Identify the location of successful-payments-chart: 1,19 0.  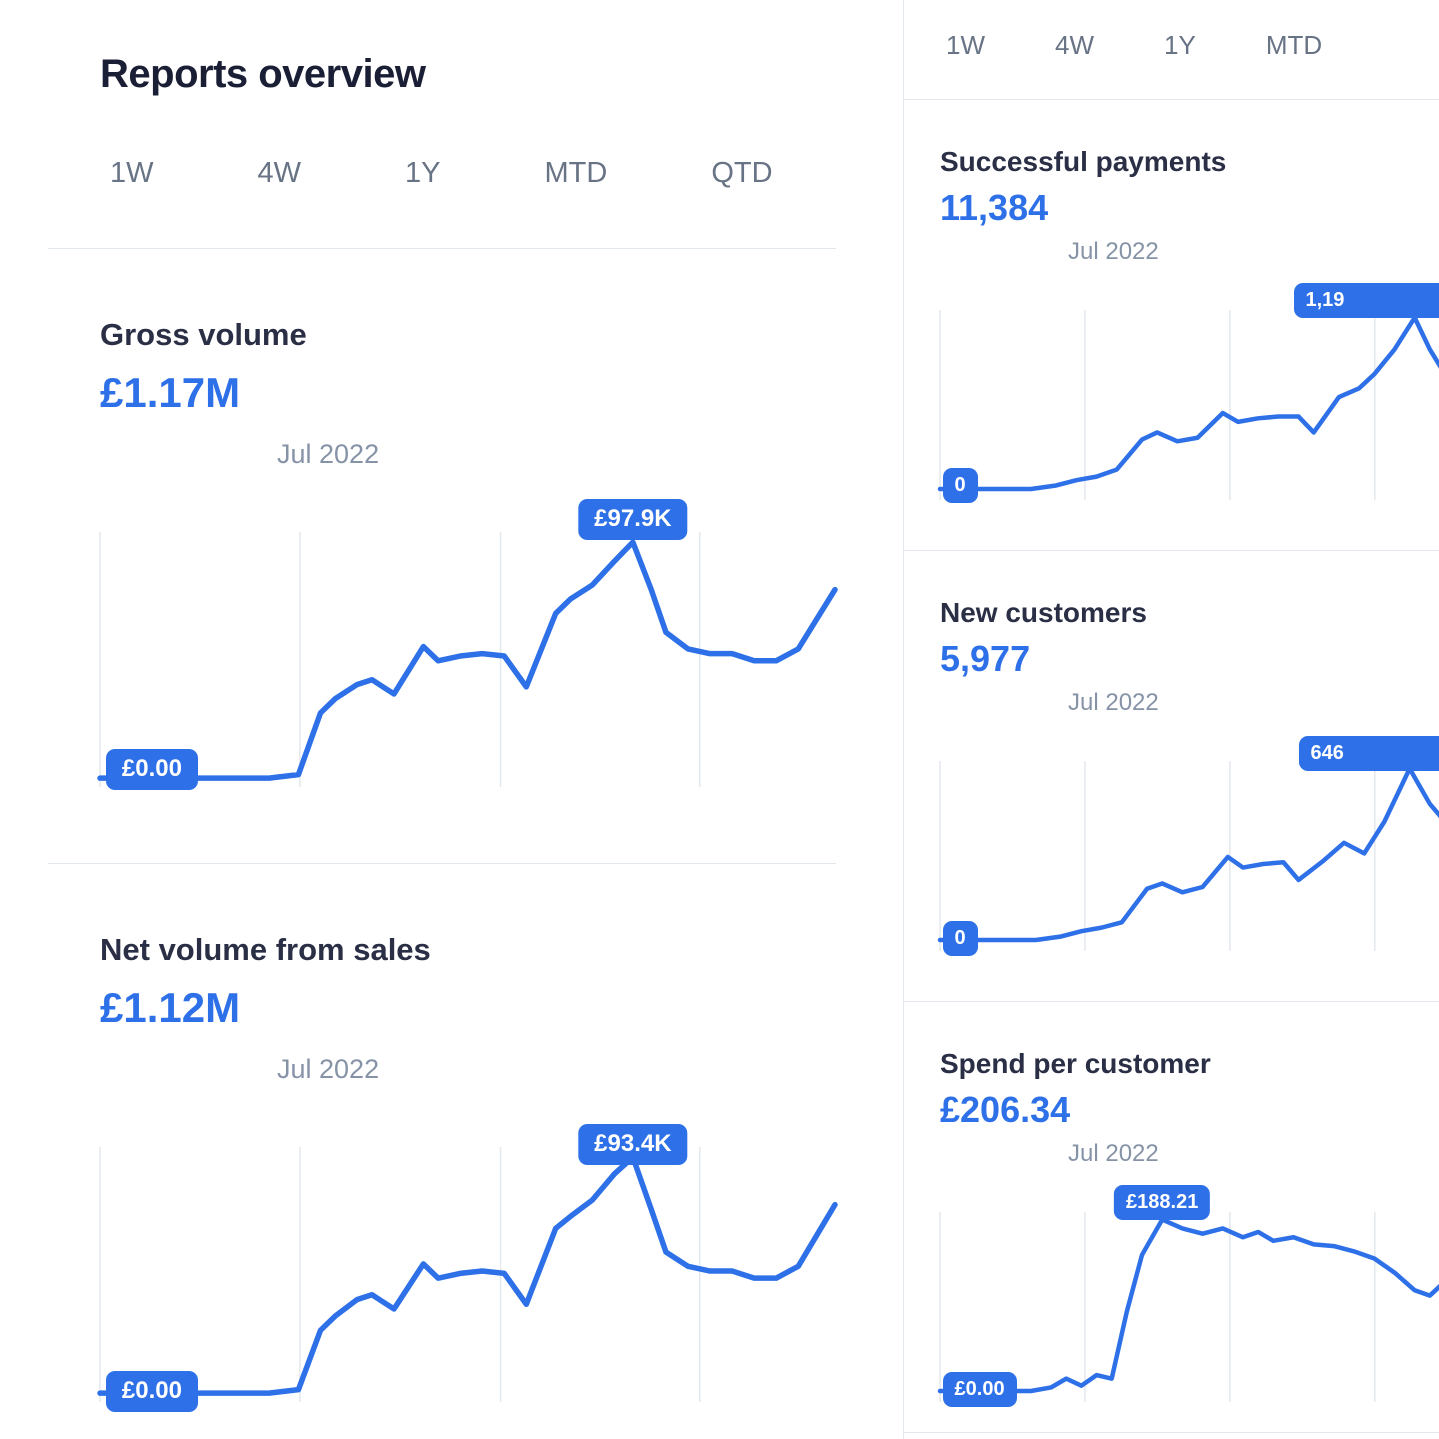
(1189, 393).